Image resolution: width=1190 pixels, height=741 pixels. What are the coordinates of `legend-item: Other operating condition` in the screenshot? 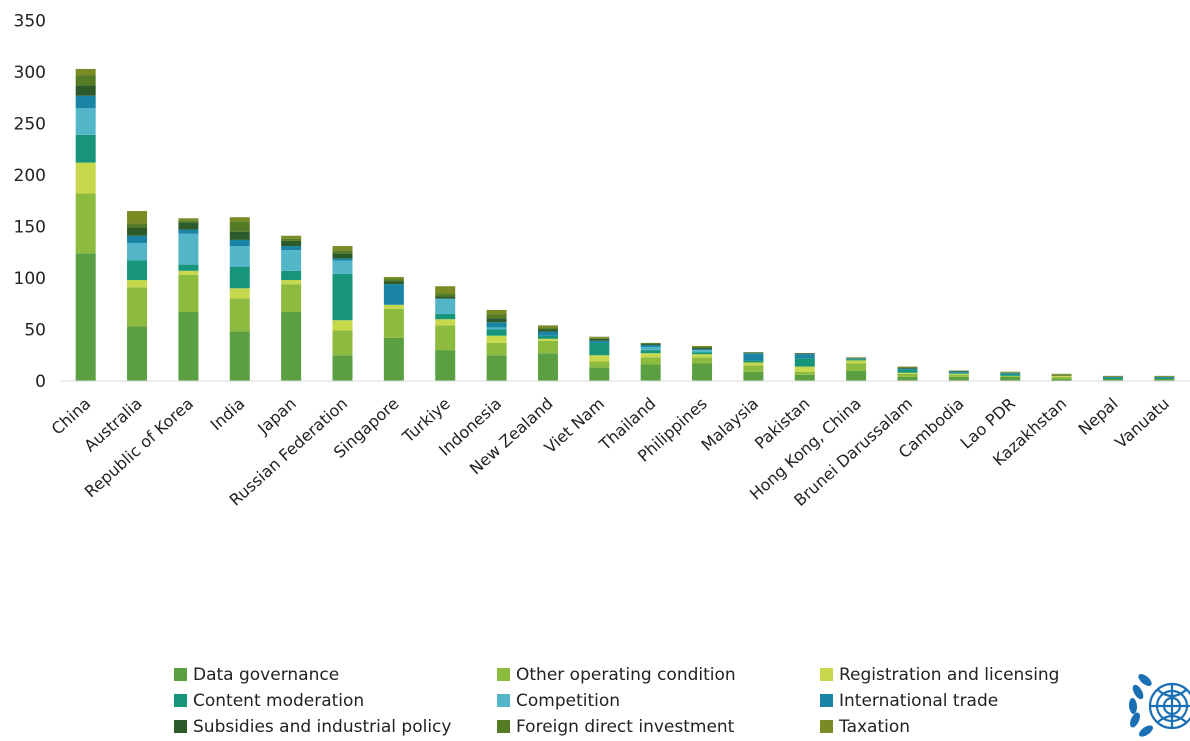 It's located at (658, 674).